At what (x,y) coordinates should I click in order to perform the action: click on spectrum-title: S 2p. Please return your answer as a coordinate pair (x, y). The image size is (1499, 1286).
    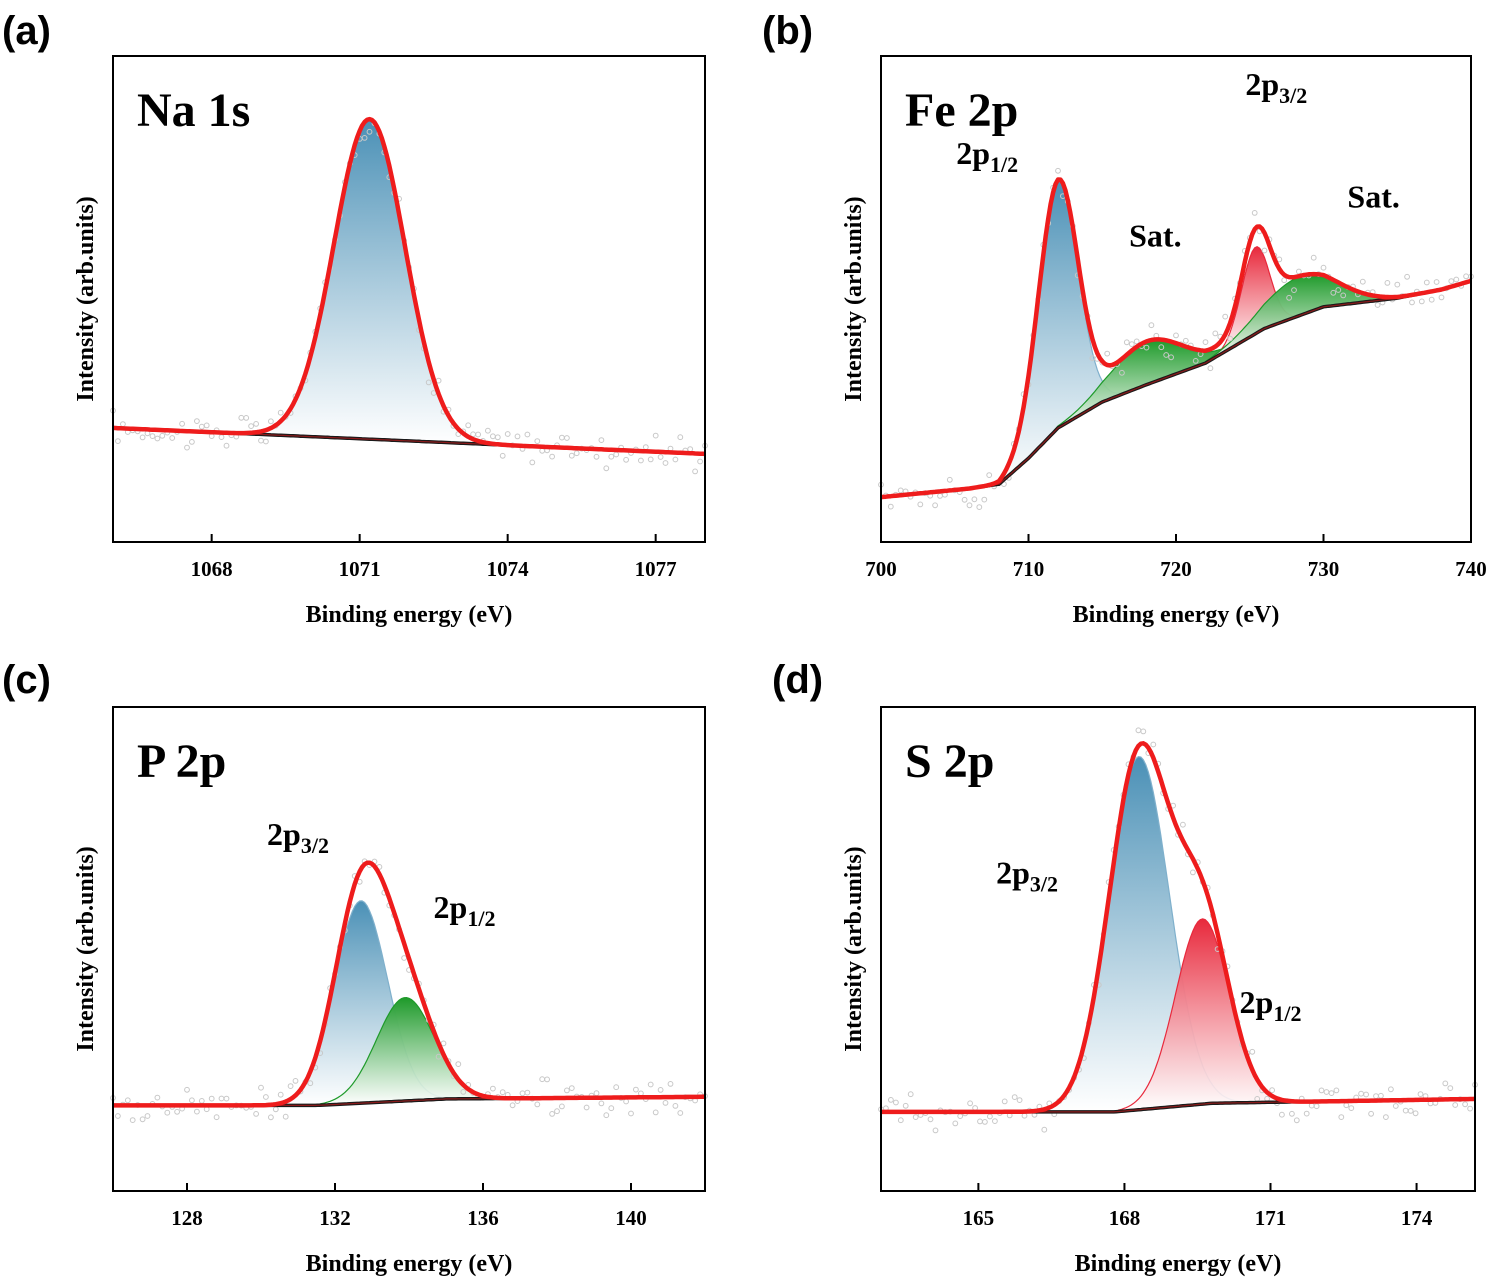
    Looking at the image, I should click on (949, 761).